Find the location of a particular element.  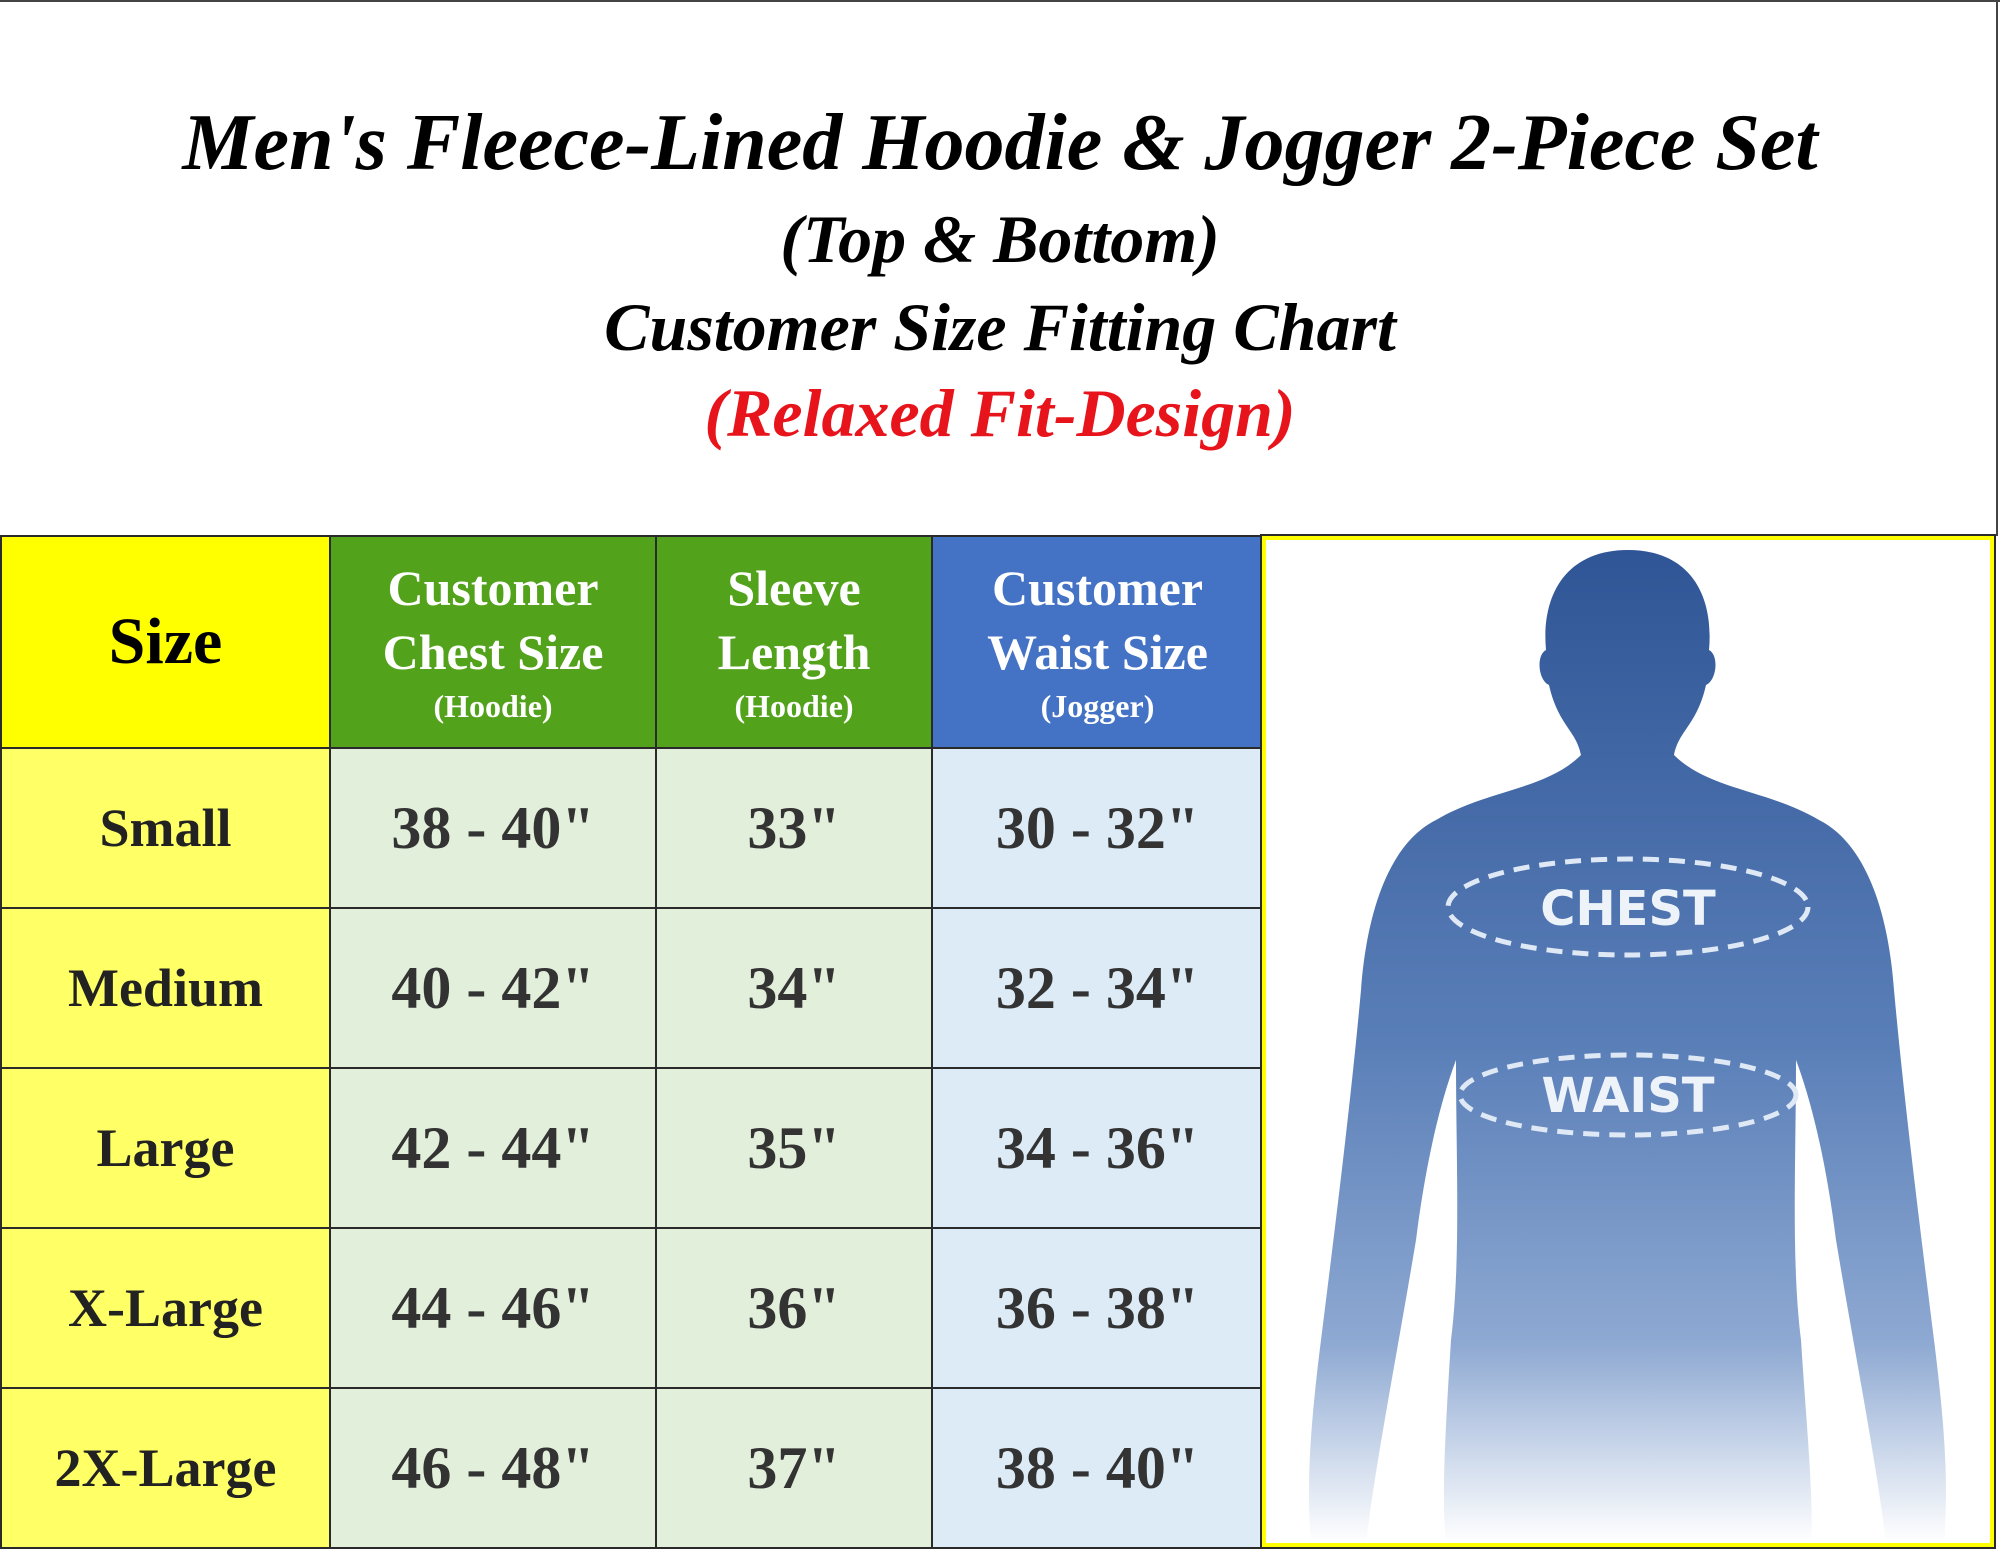

header-sleeve-line2: Length is located at coordinates (794, 652).